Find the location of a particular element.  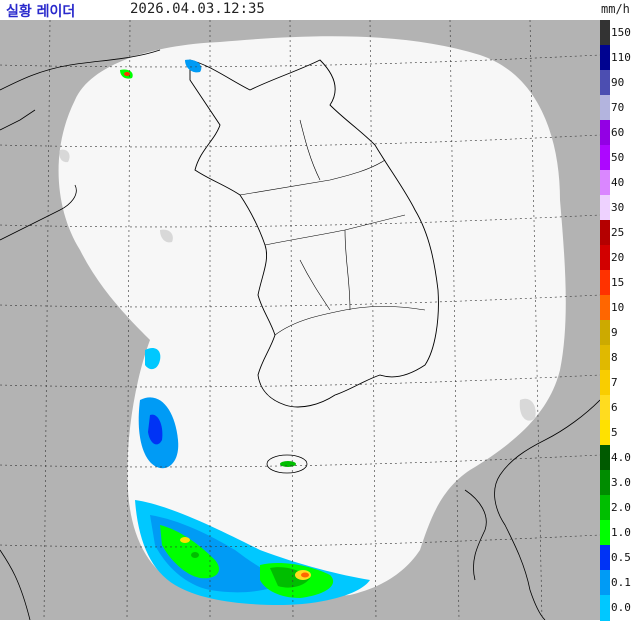

unit-label: mm/h is located at coordinates (615, 9).